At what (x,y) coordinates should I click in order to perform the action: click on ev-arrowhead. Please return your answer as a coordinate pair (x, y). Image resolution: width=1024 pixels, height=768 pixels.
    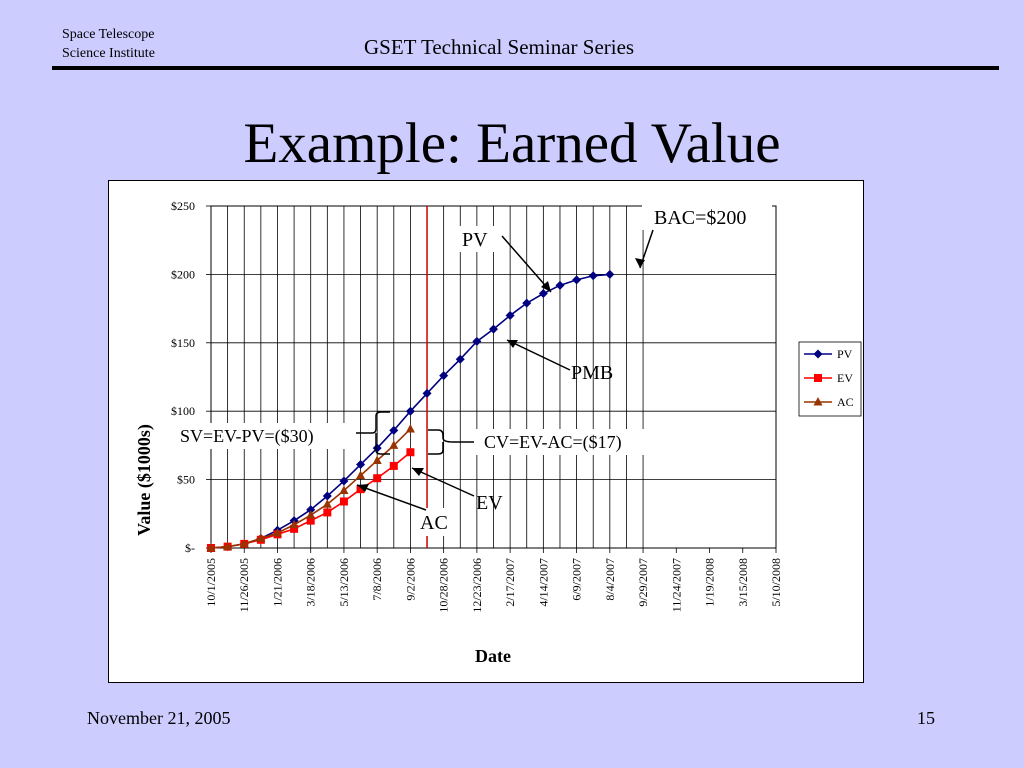
    Looking at the image, I should click on (418, 472).